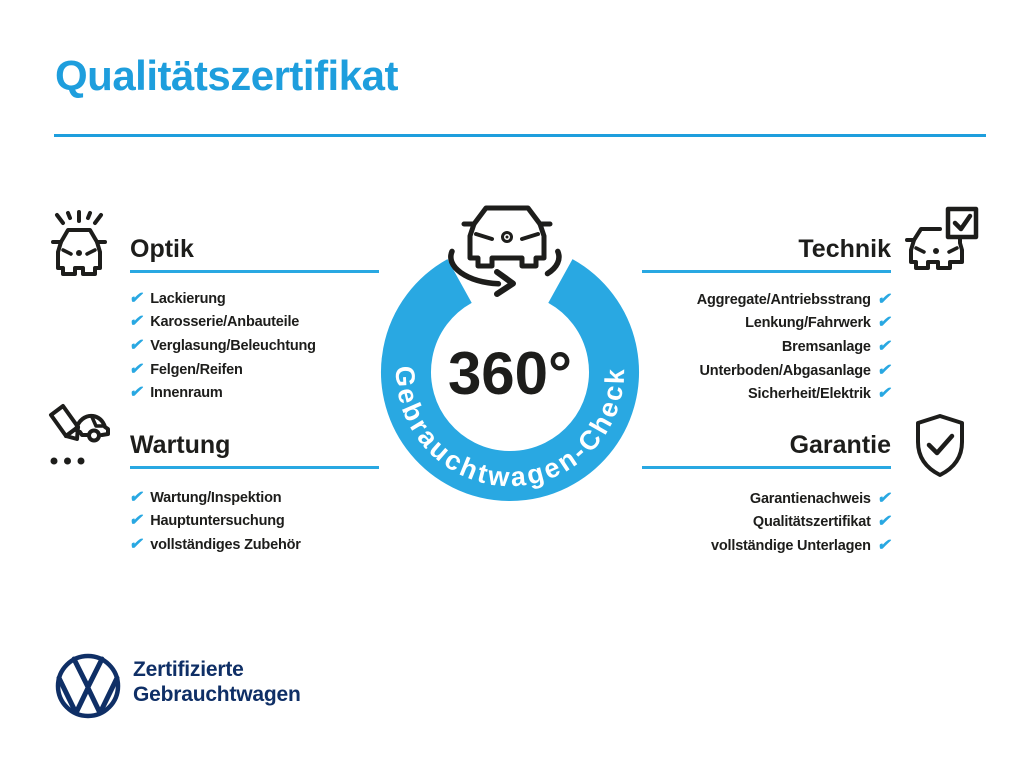 The height and width of the screenshot is (768, 1024). Describe the element at coordinates (809, 394) in the screenshot. I see `item-label: Sicherheit/Elektrik` at that location.